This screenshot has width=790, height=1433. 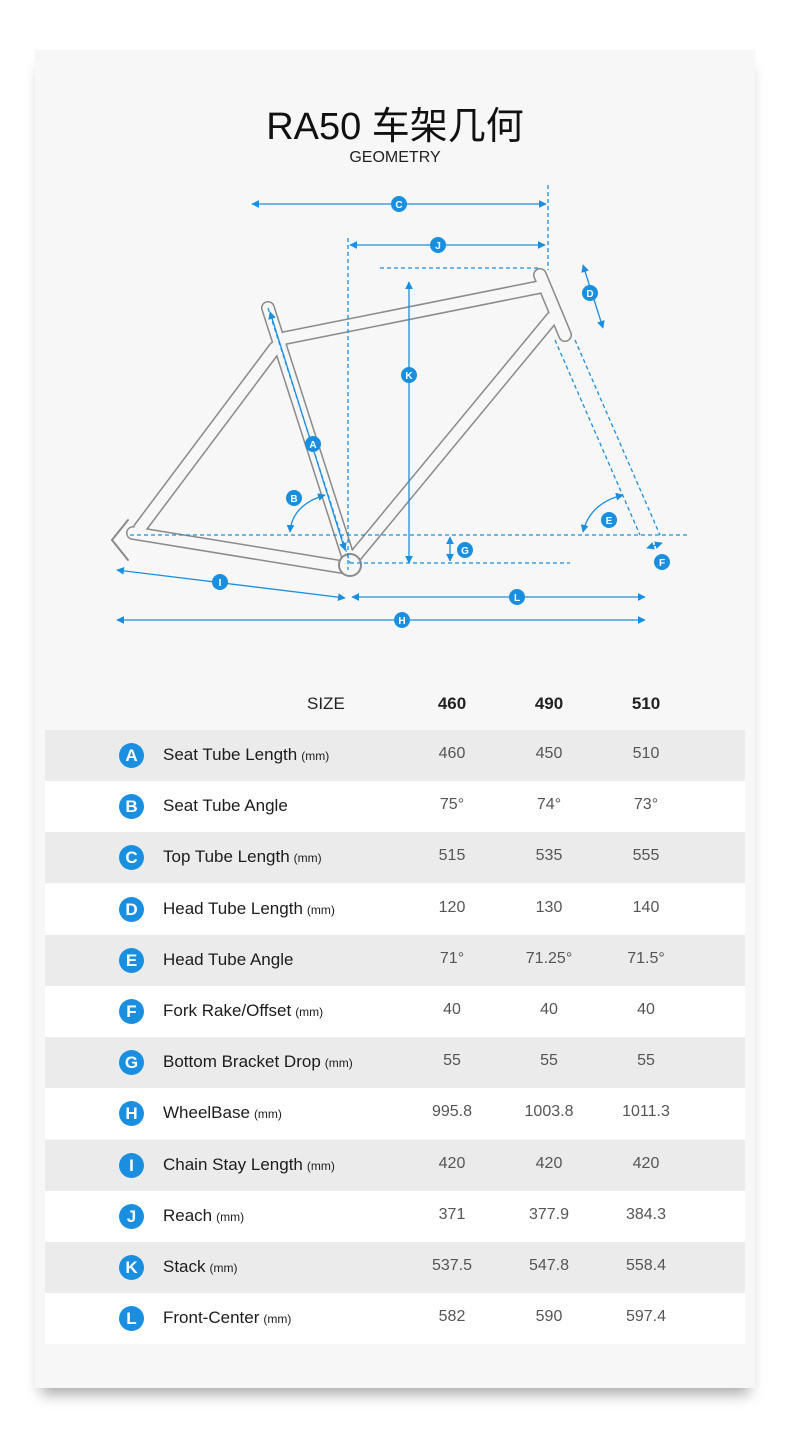 I want to click on row w: L Front-Center (mm) 582 590 597.4, so click(x=395, y=1319).